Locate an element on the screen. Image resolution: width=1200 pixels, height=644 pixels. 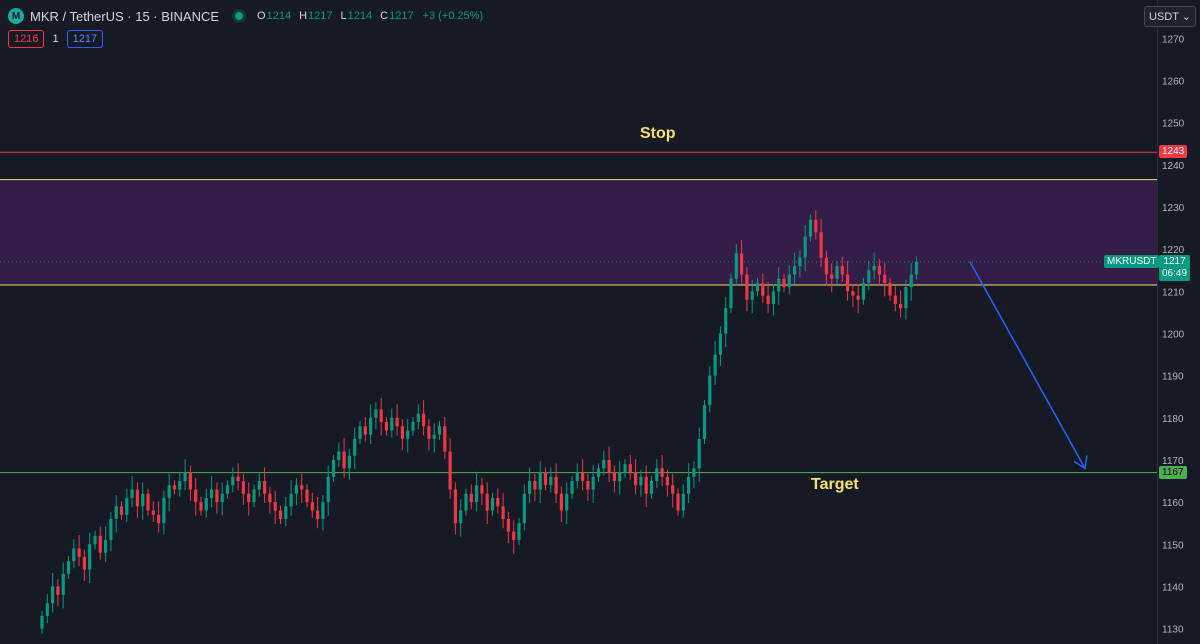
price-tick-label: 1270 is located at coordinates (1173, 39).